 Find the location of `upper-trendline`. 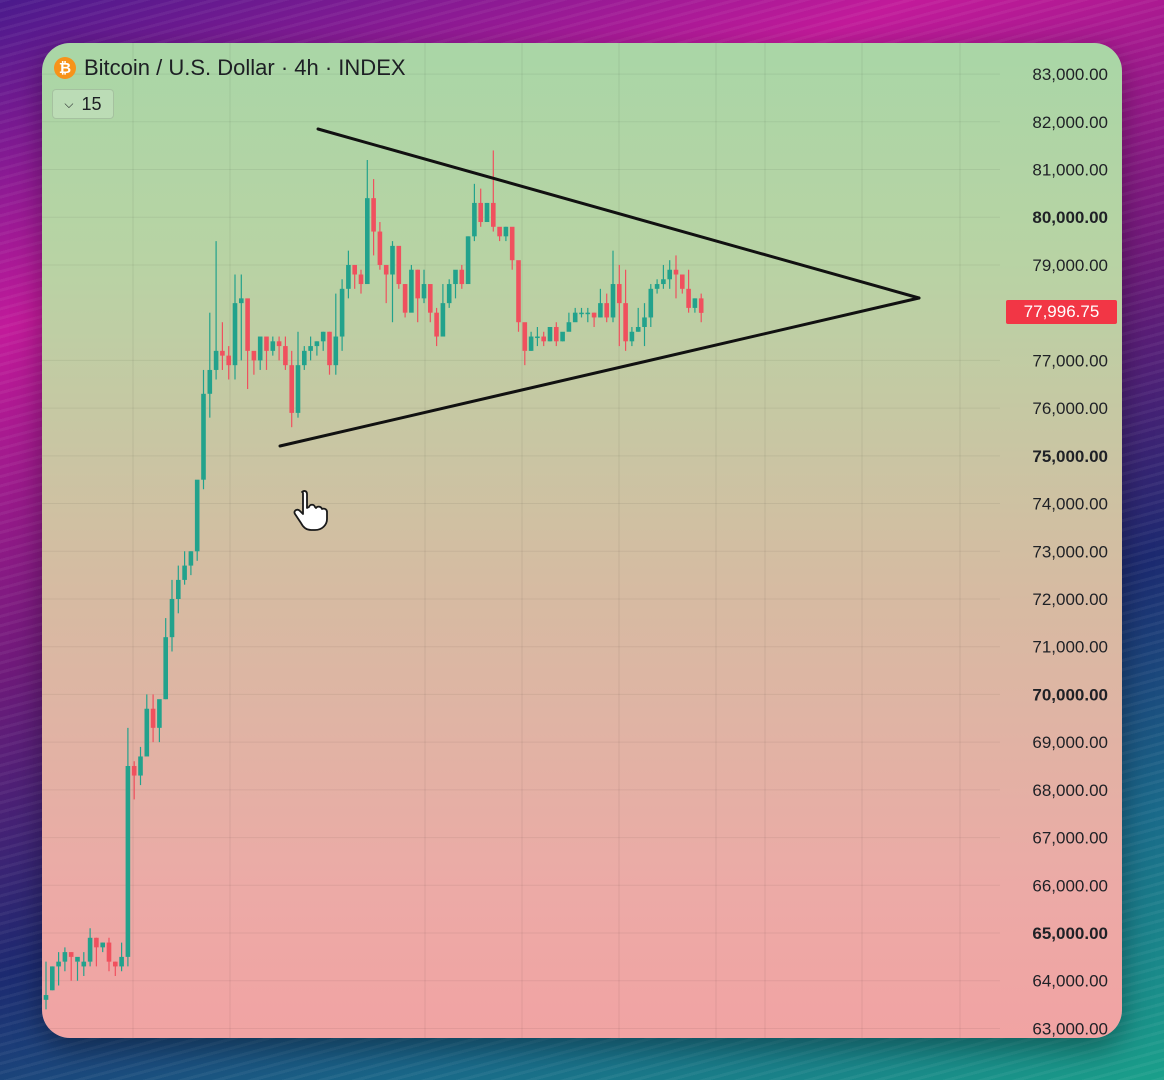

upper-trendline is located at coordinates (618, 213).